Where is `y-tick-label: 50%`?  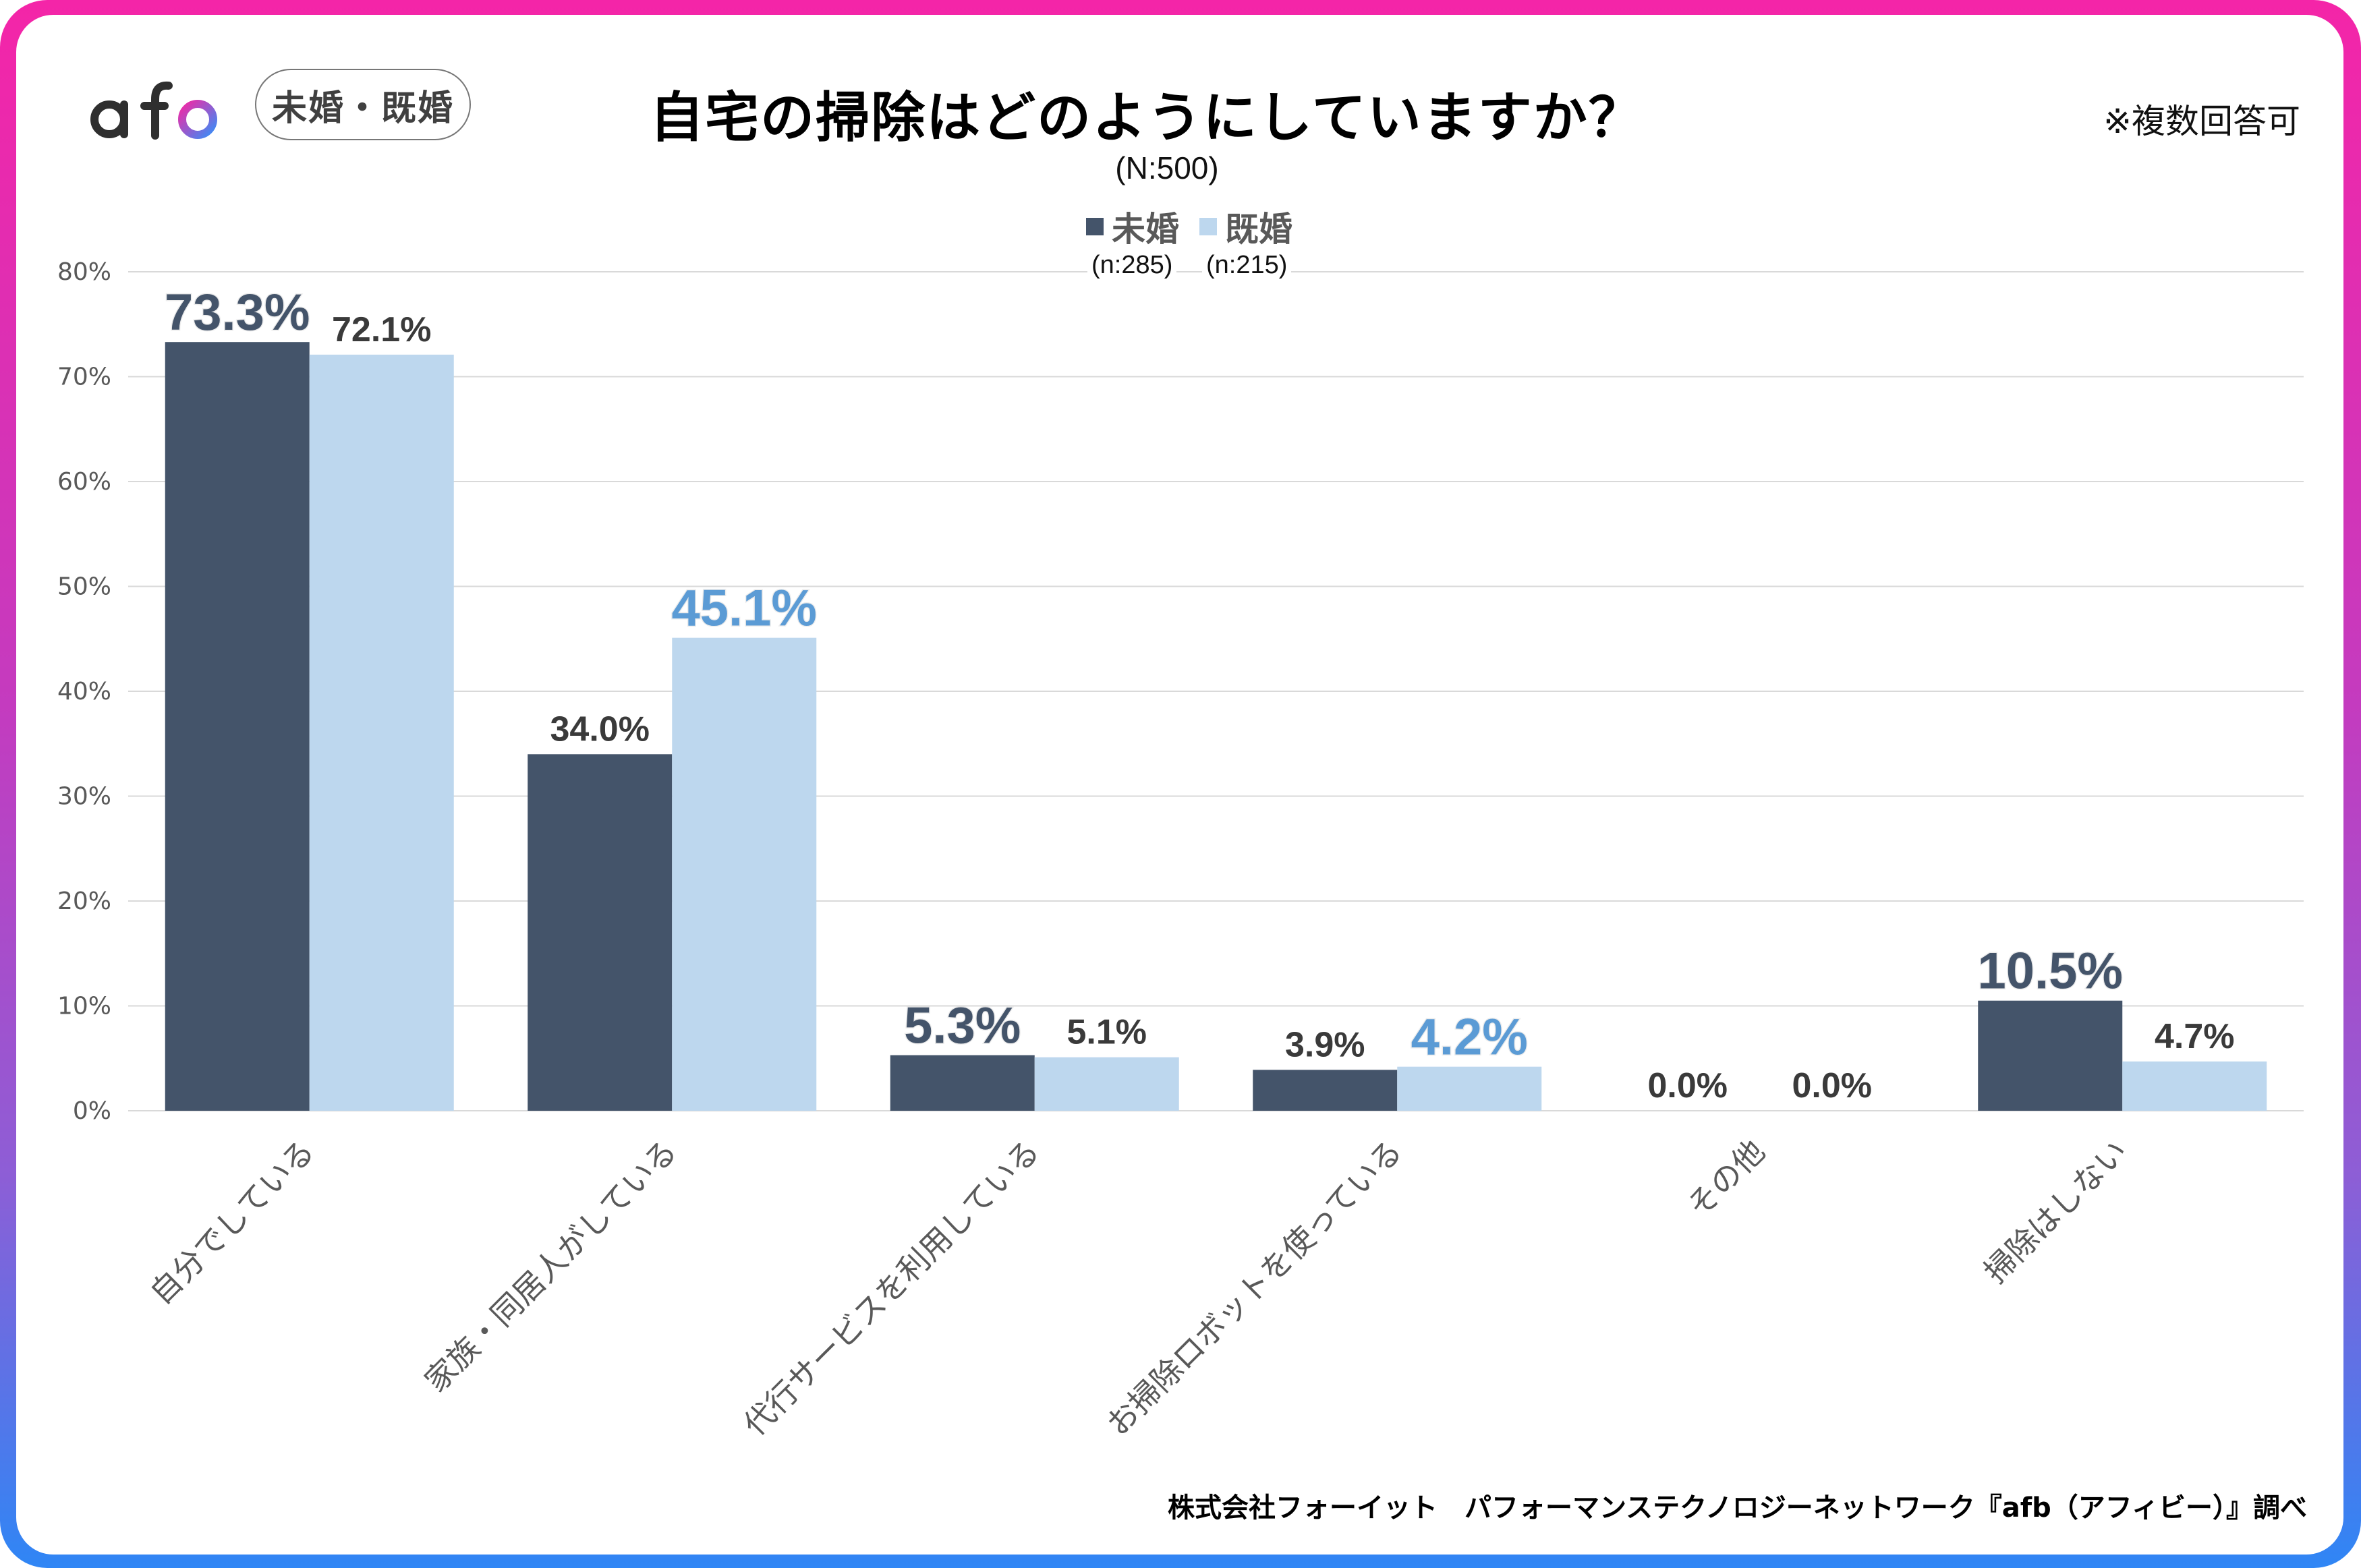 y-tick-label: 50% is located at coordinates (84, 587).